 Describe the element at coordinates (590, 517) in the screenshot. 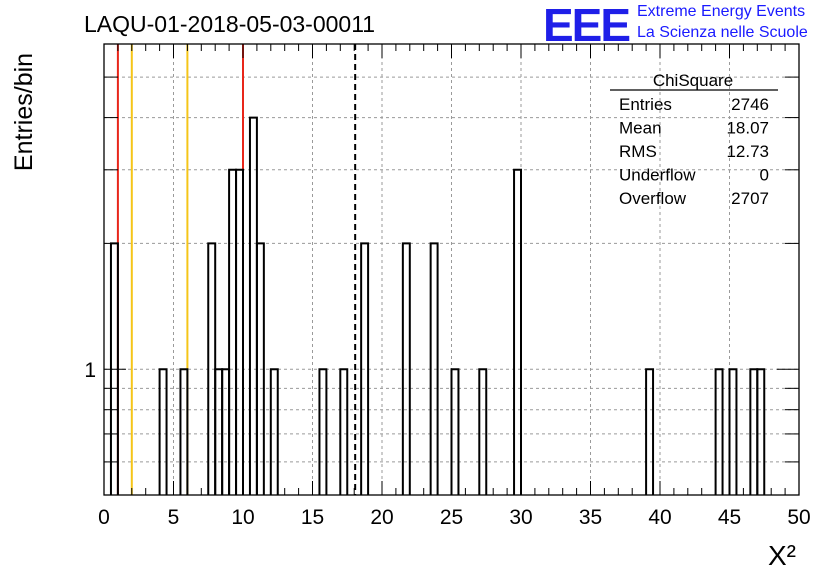

I see `x-tick-label: 35` at that location.